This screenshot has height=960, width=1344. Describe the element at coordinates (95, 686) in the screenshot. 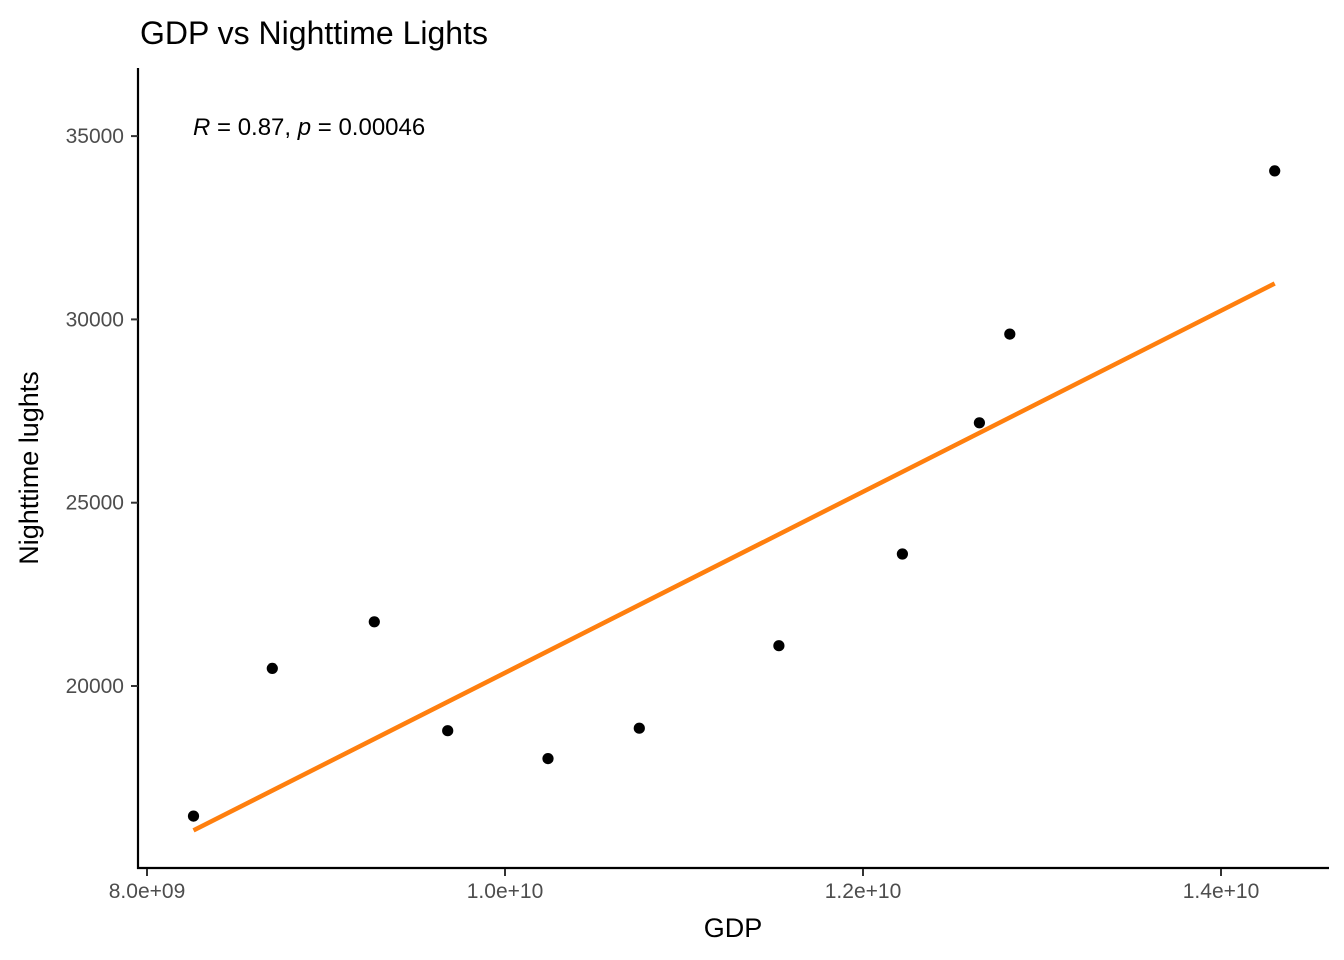

I see `y-tick-label: 20000` at that location.